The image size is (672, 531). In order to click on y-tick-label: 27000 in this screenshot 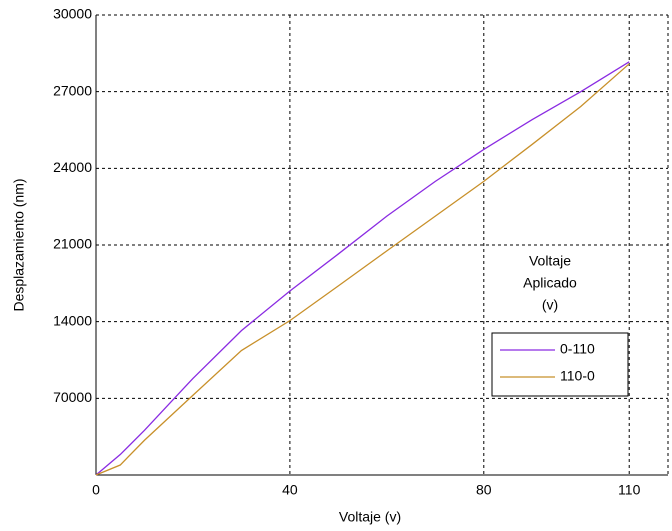, I will do `click(72, 90)`.